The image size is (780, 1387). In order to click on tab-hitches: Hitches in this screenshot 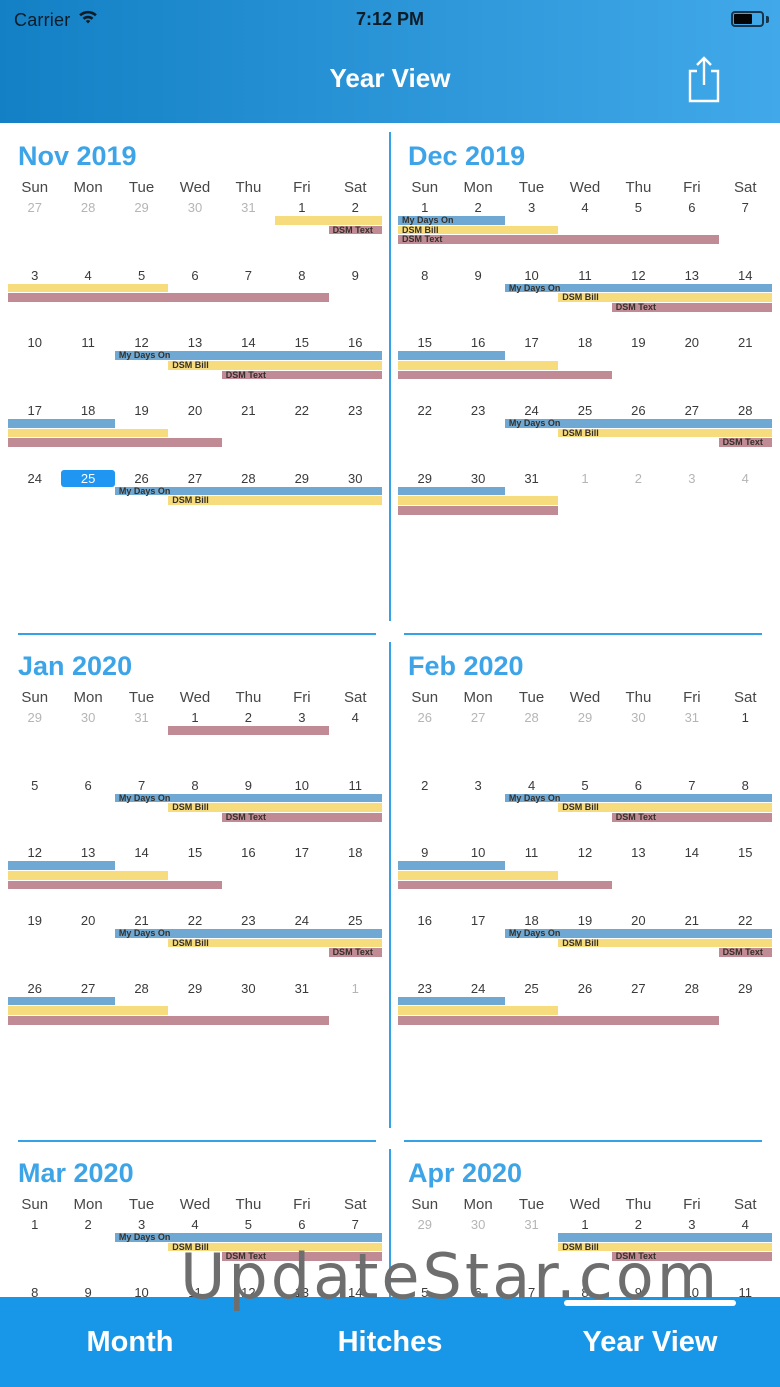, I will do `click(390, 1342)`.